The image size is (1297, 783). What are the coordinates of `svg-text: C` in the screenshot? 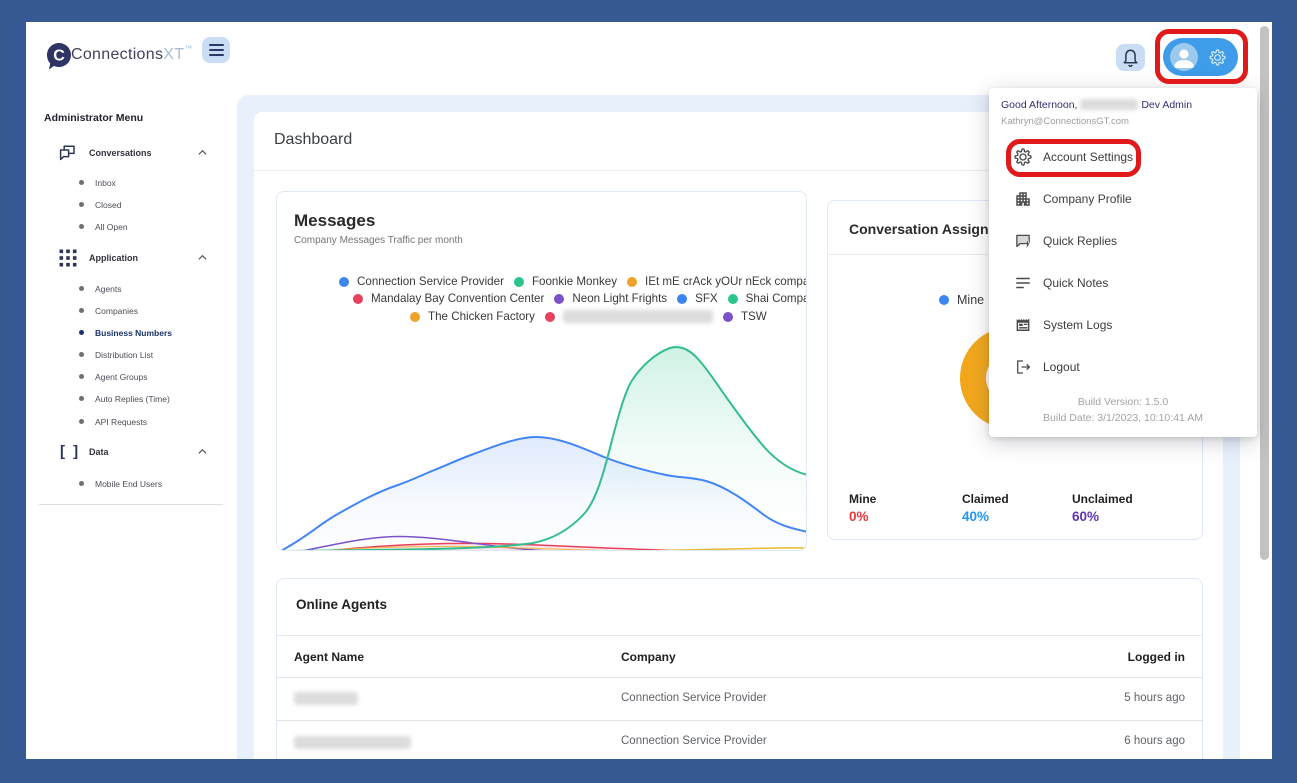 It's located at (59, 56).